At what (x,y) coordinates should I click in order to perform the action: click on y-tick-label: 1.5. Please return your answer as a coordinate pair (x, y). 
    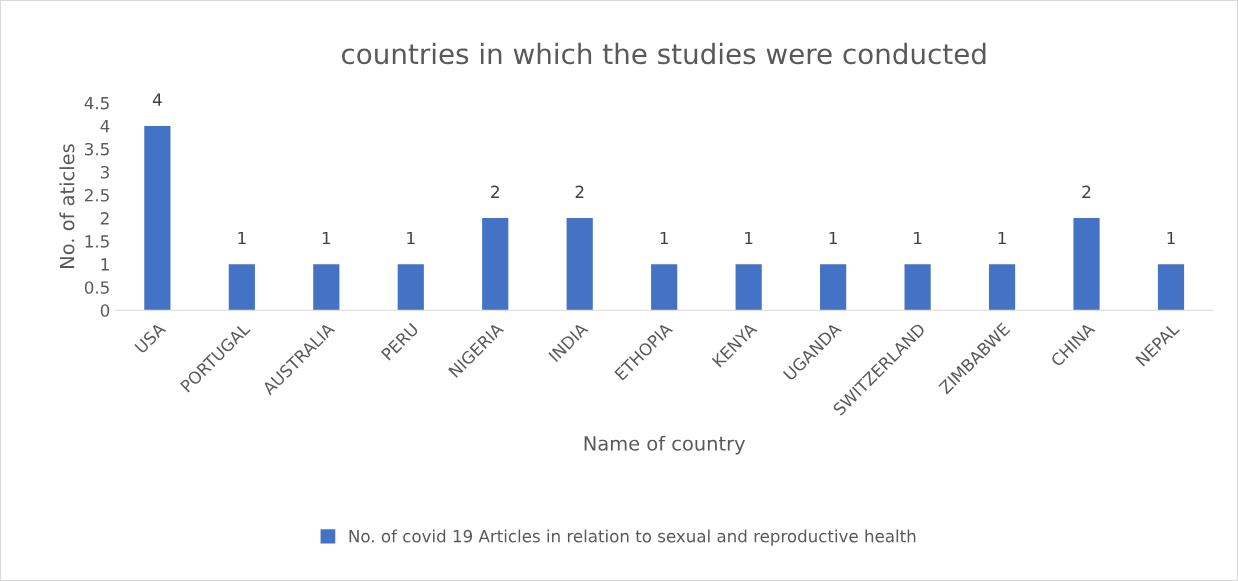
    Looking at the image, I should click on (97, 241).